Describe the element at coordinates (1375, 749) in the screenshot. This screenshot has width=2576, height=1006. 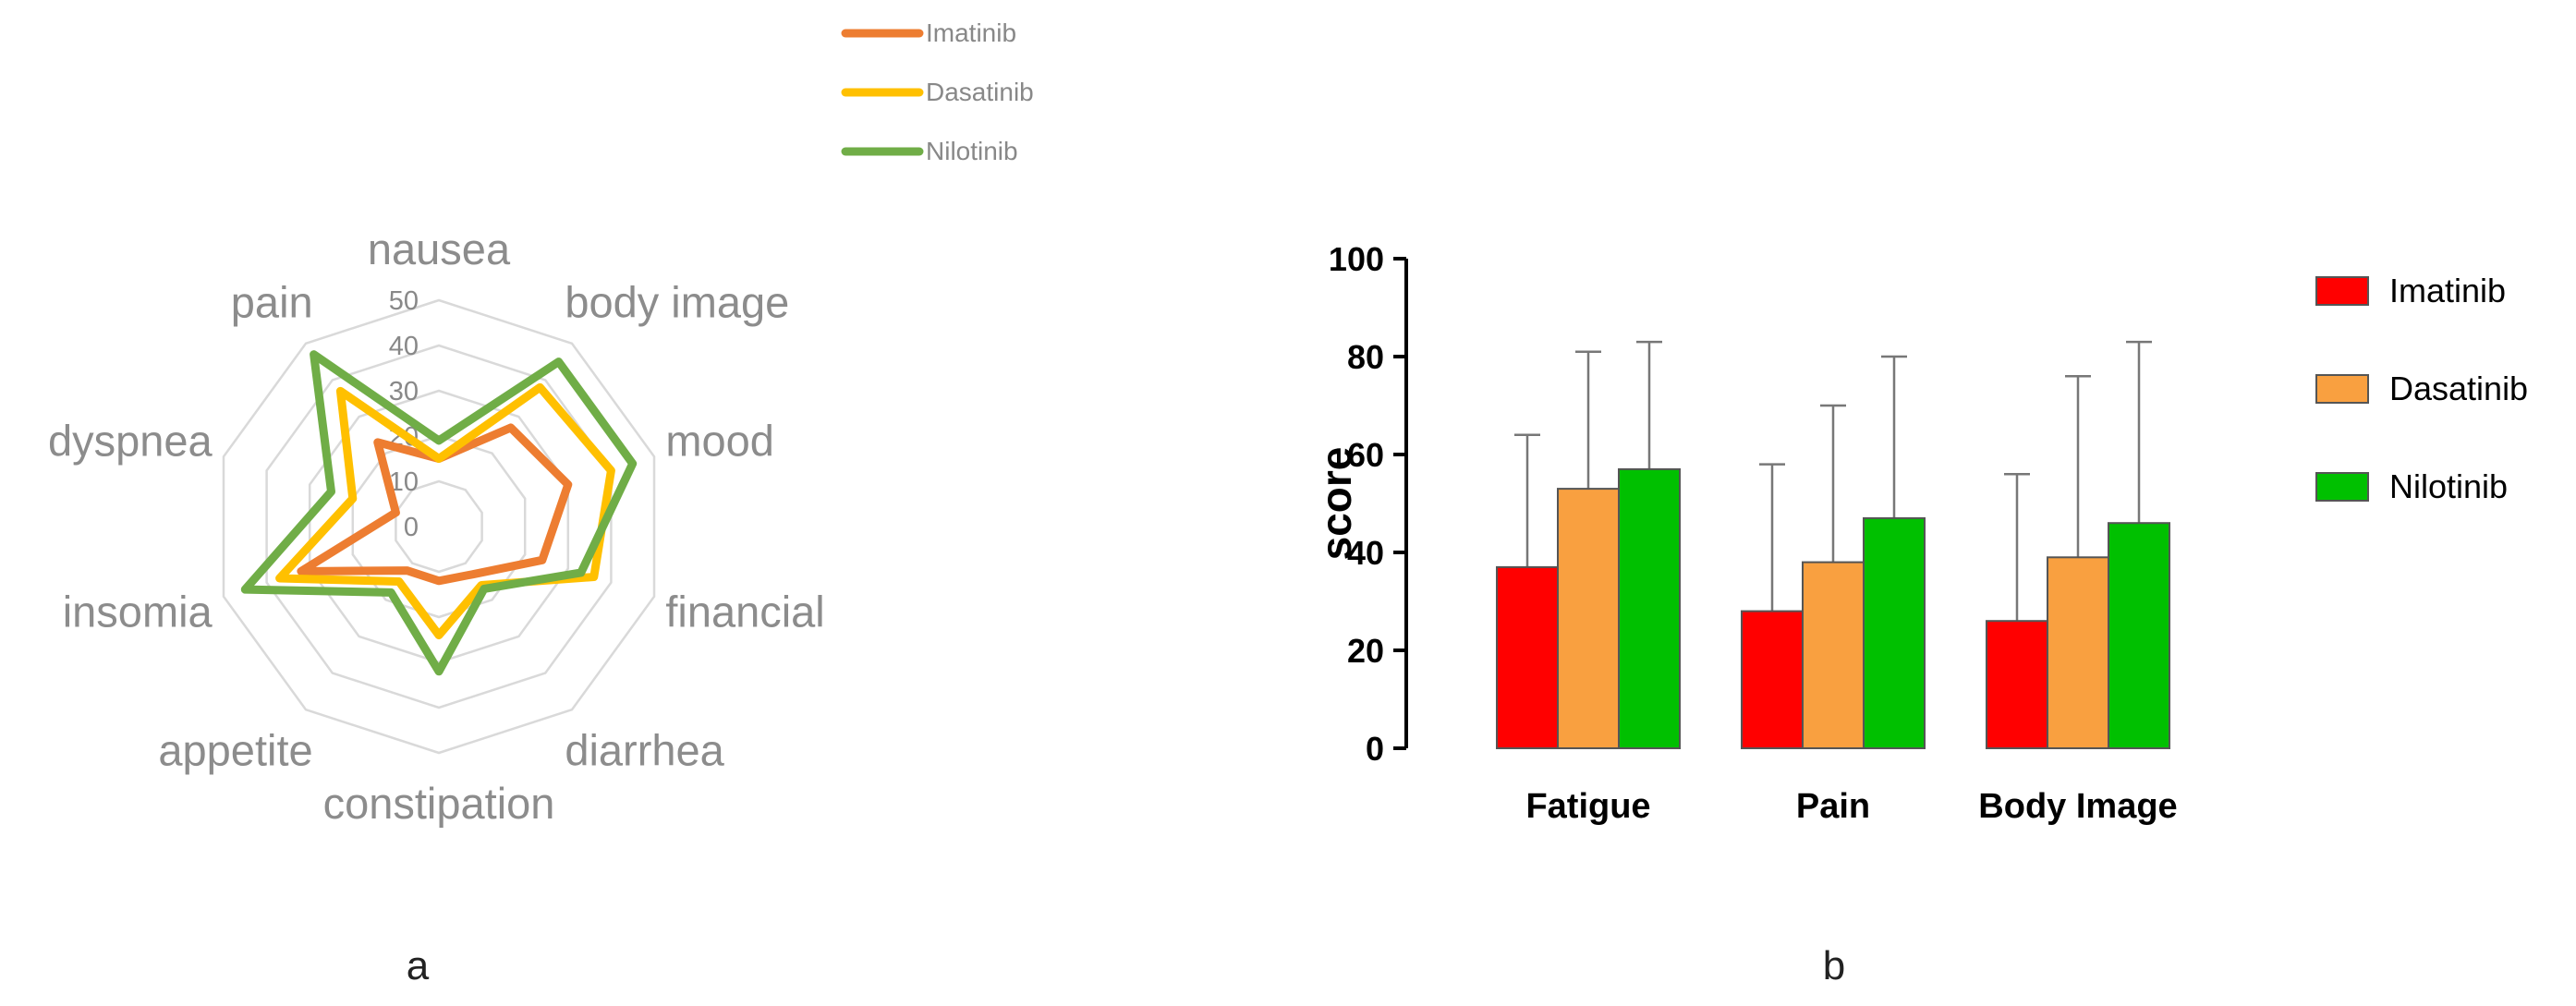
I see `y-tick-label: 0` at that location.